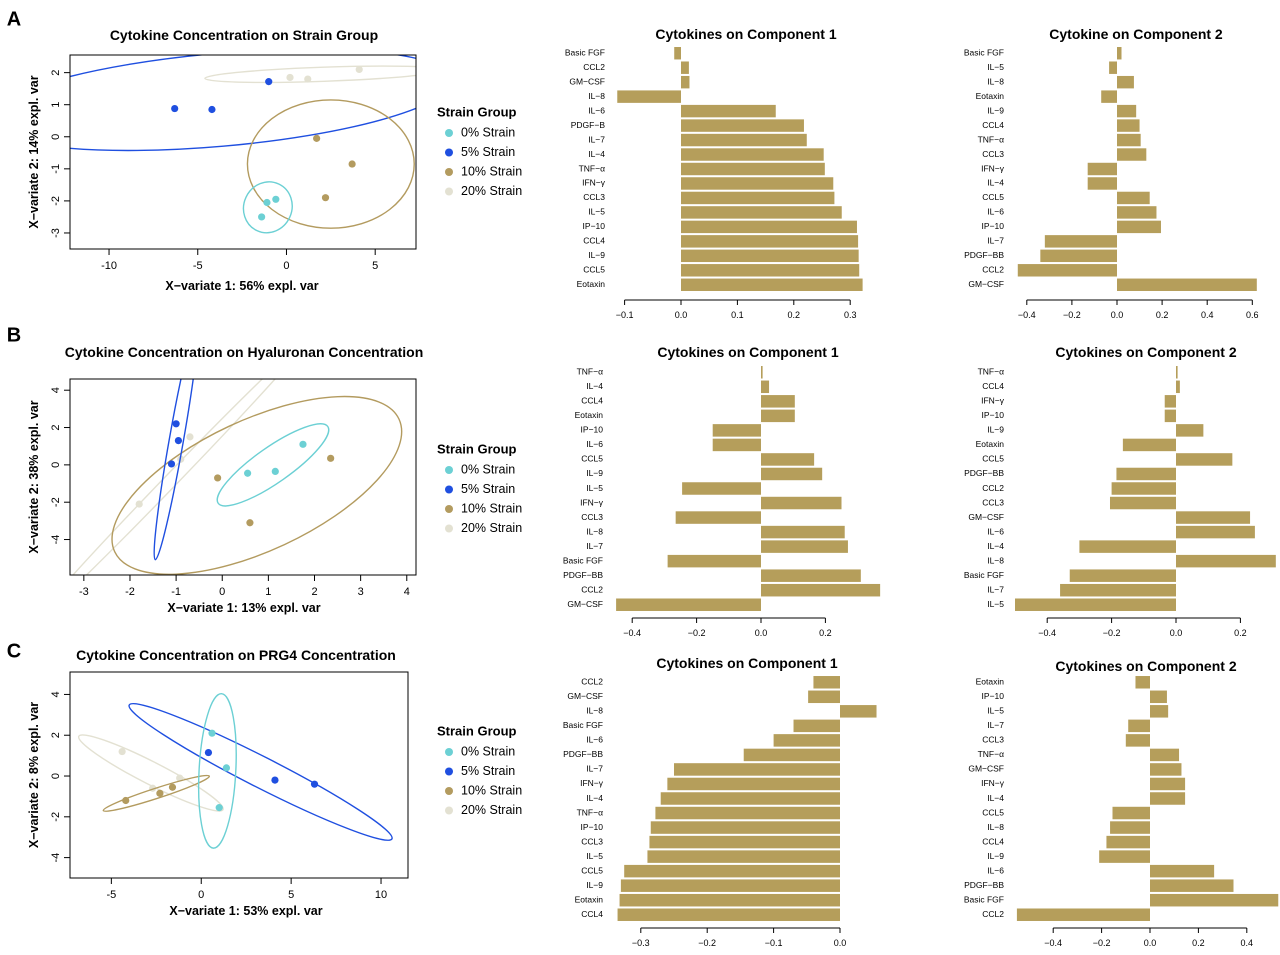 The image size is (1280, 955). What do you see at coordinates (56, 858) in the screenshot?
I see `y-tick-label: -4` at bounding box center [56, 858].